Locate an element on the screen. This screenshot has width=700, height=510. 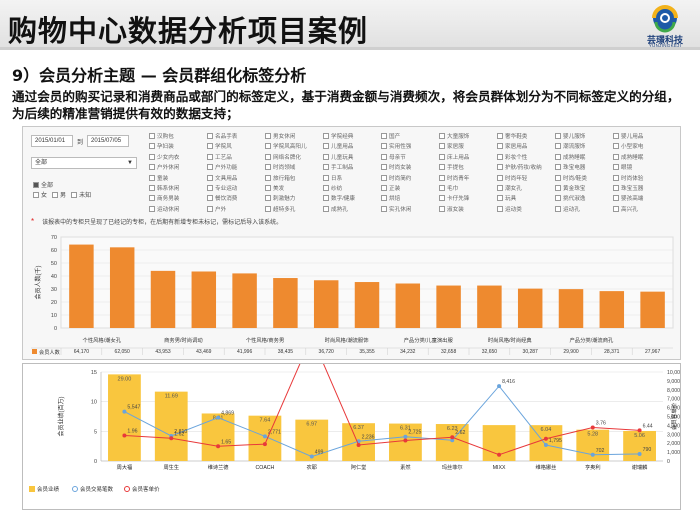
tag-checkbox: 纱纺 is located at coordinates (332, 188).